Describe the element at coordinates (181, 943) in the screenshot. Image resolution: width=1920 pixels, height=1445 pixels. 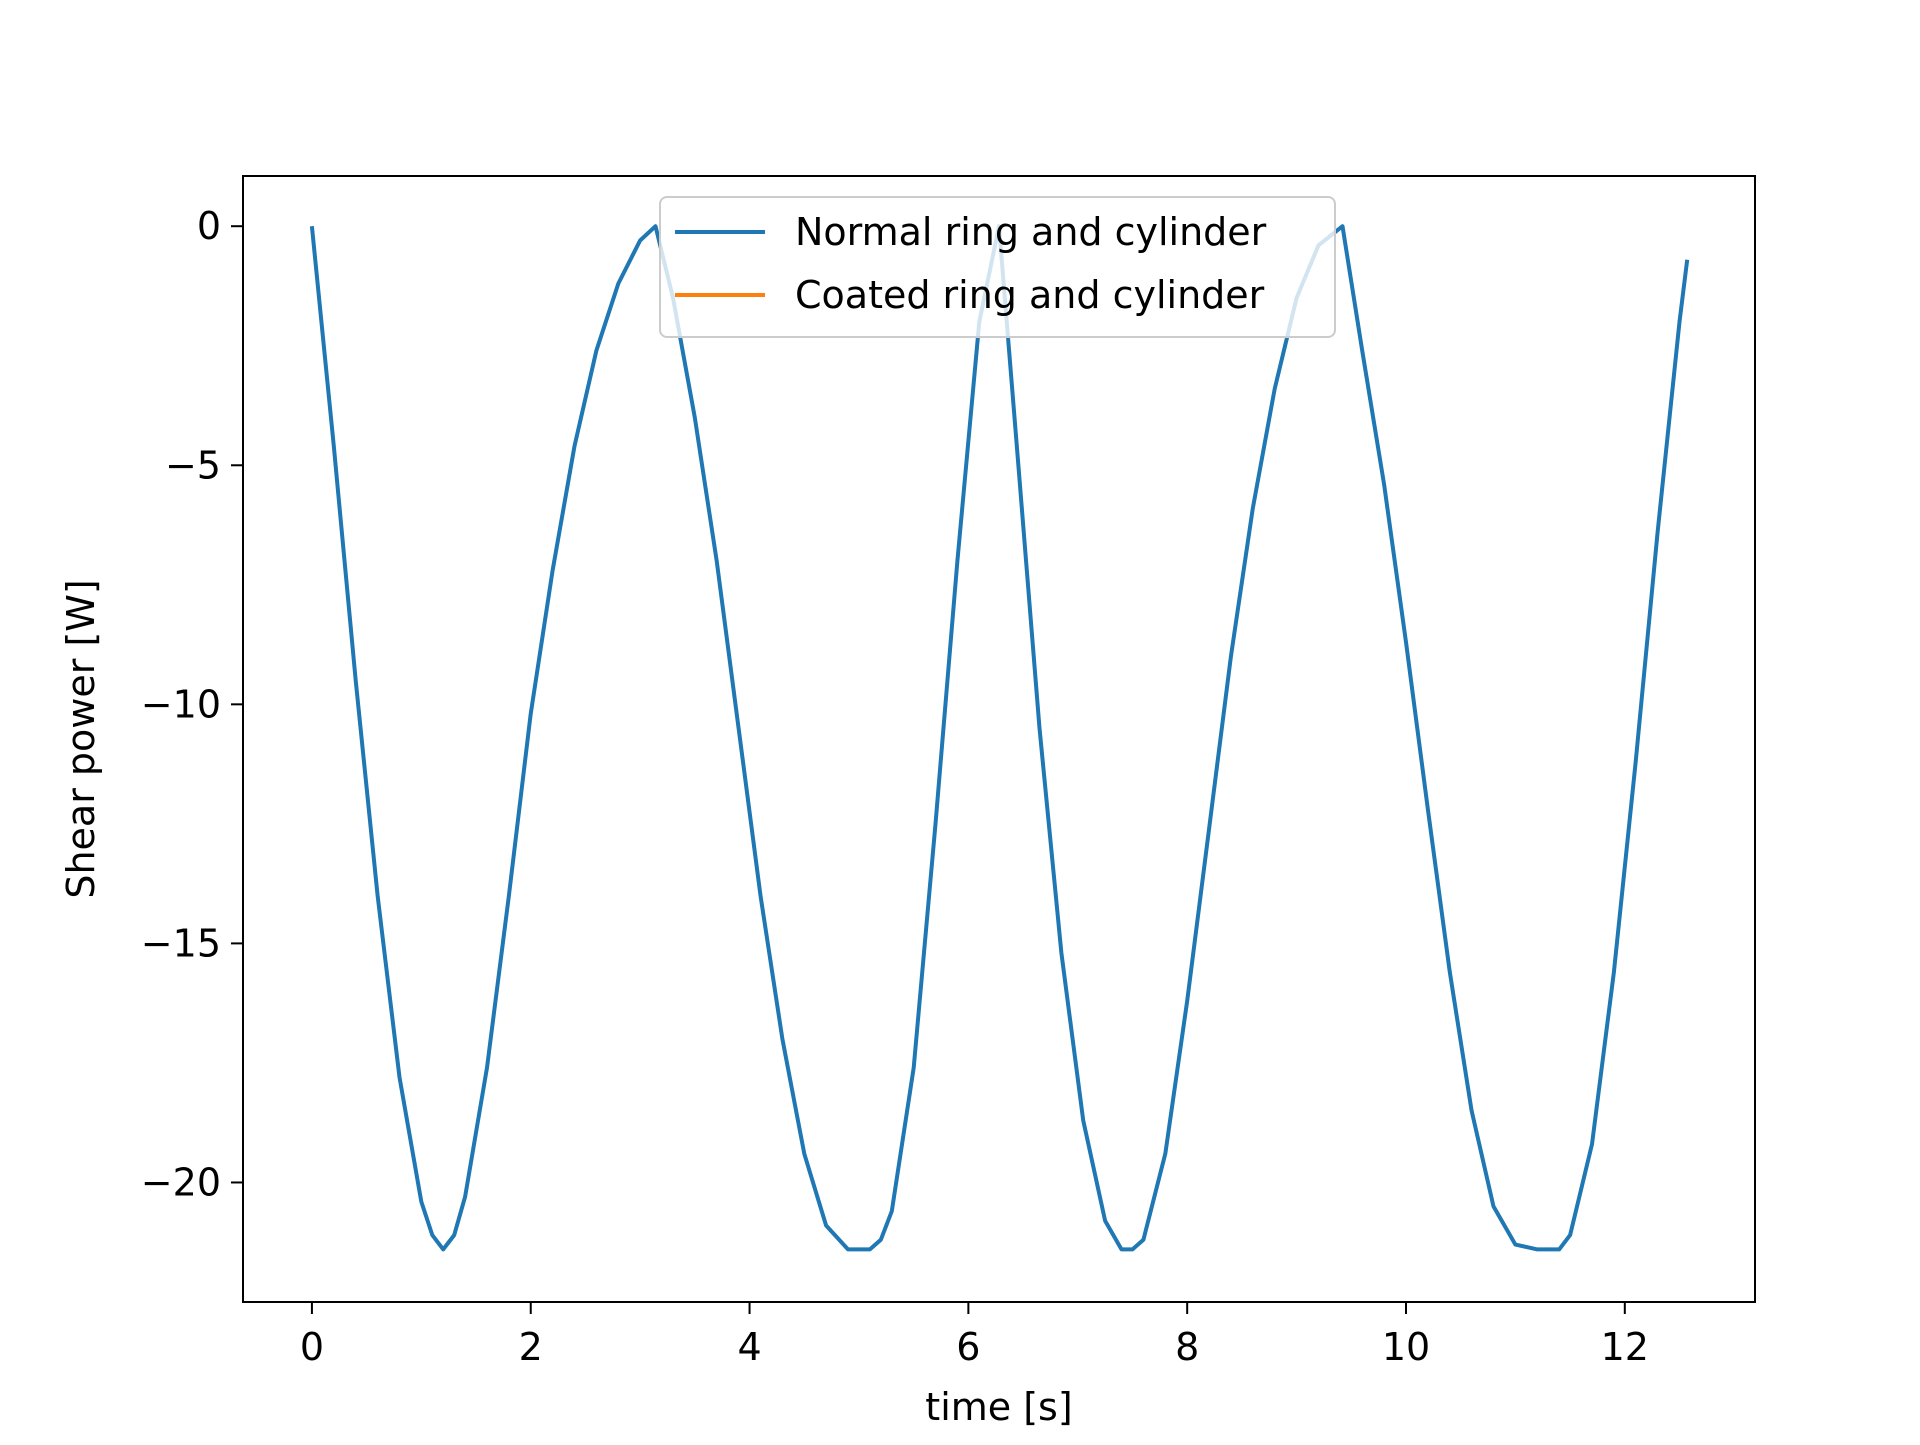
I see `y-tick-label: −15` at that location.